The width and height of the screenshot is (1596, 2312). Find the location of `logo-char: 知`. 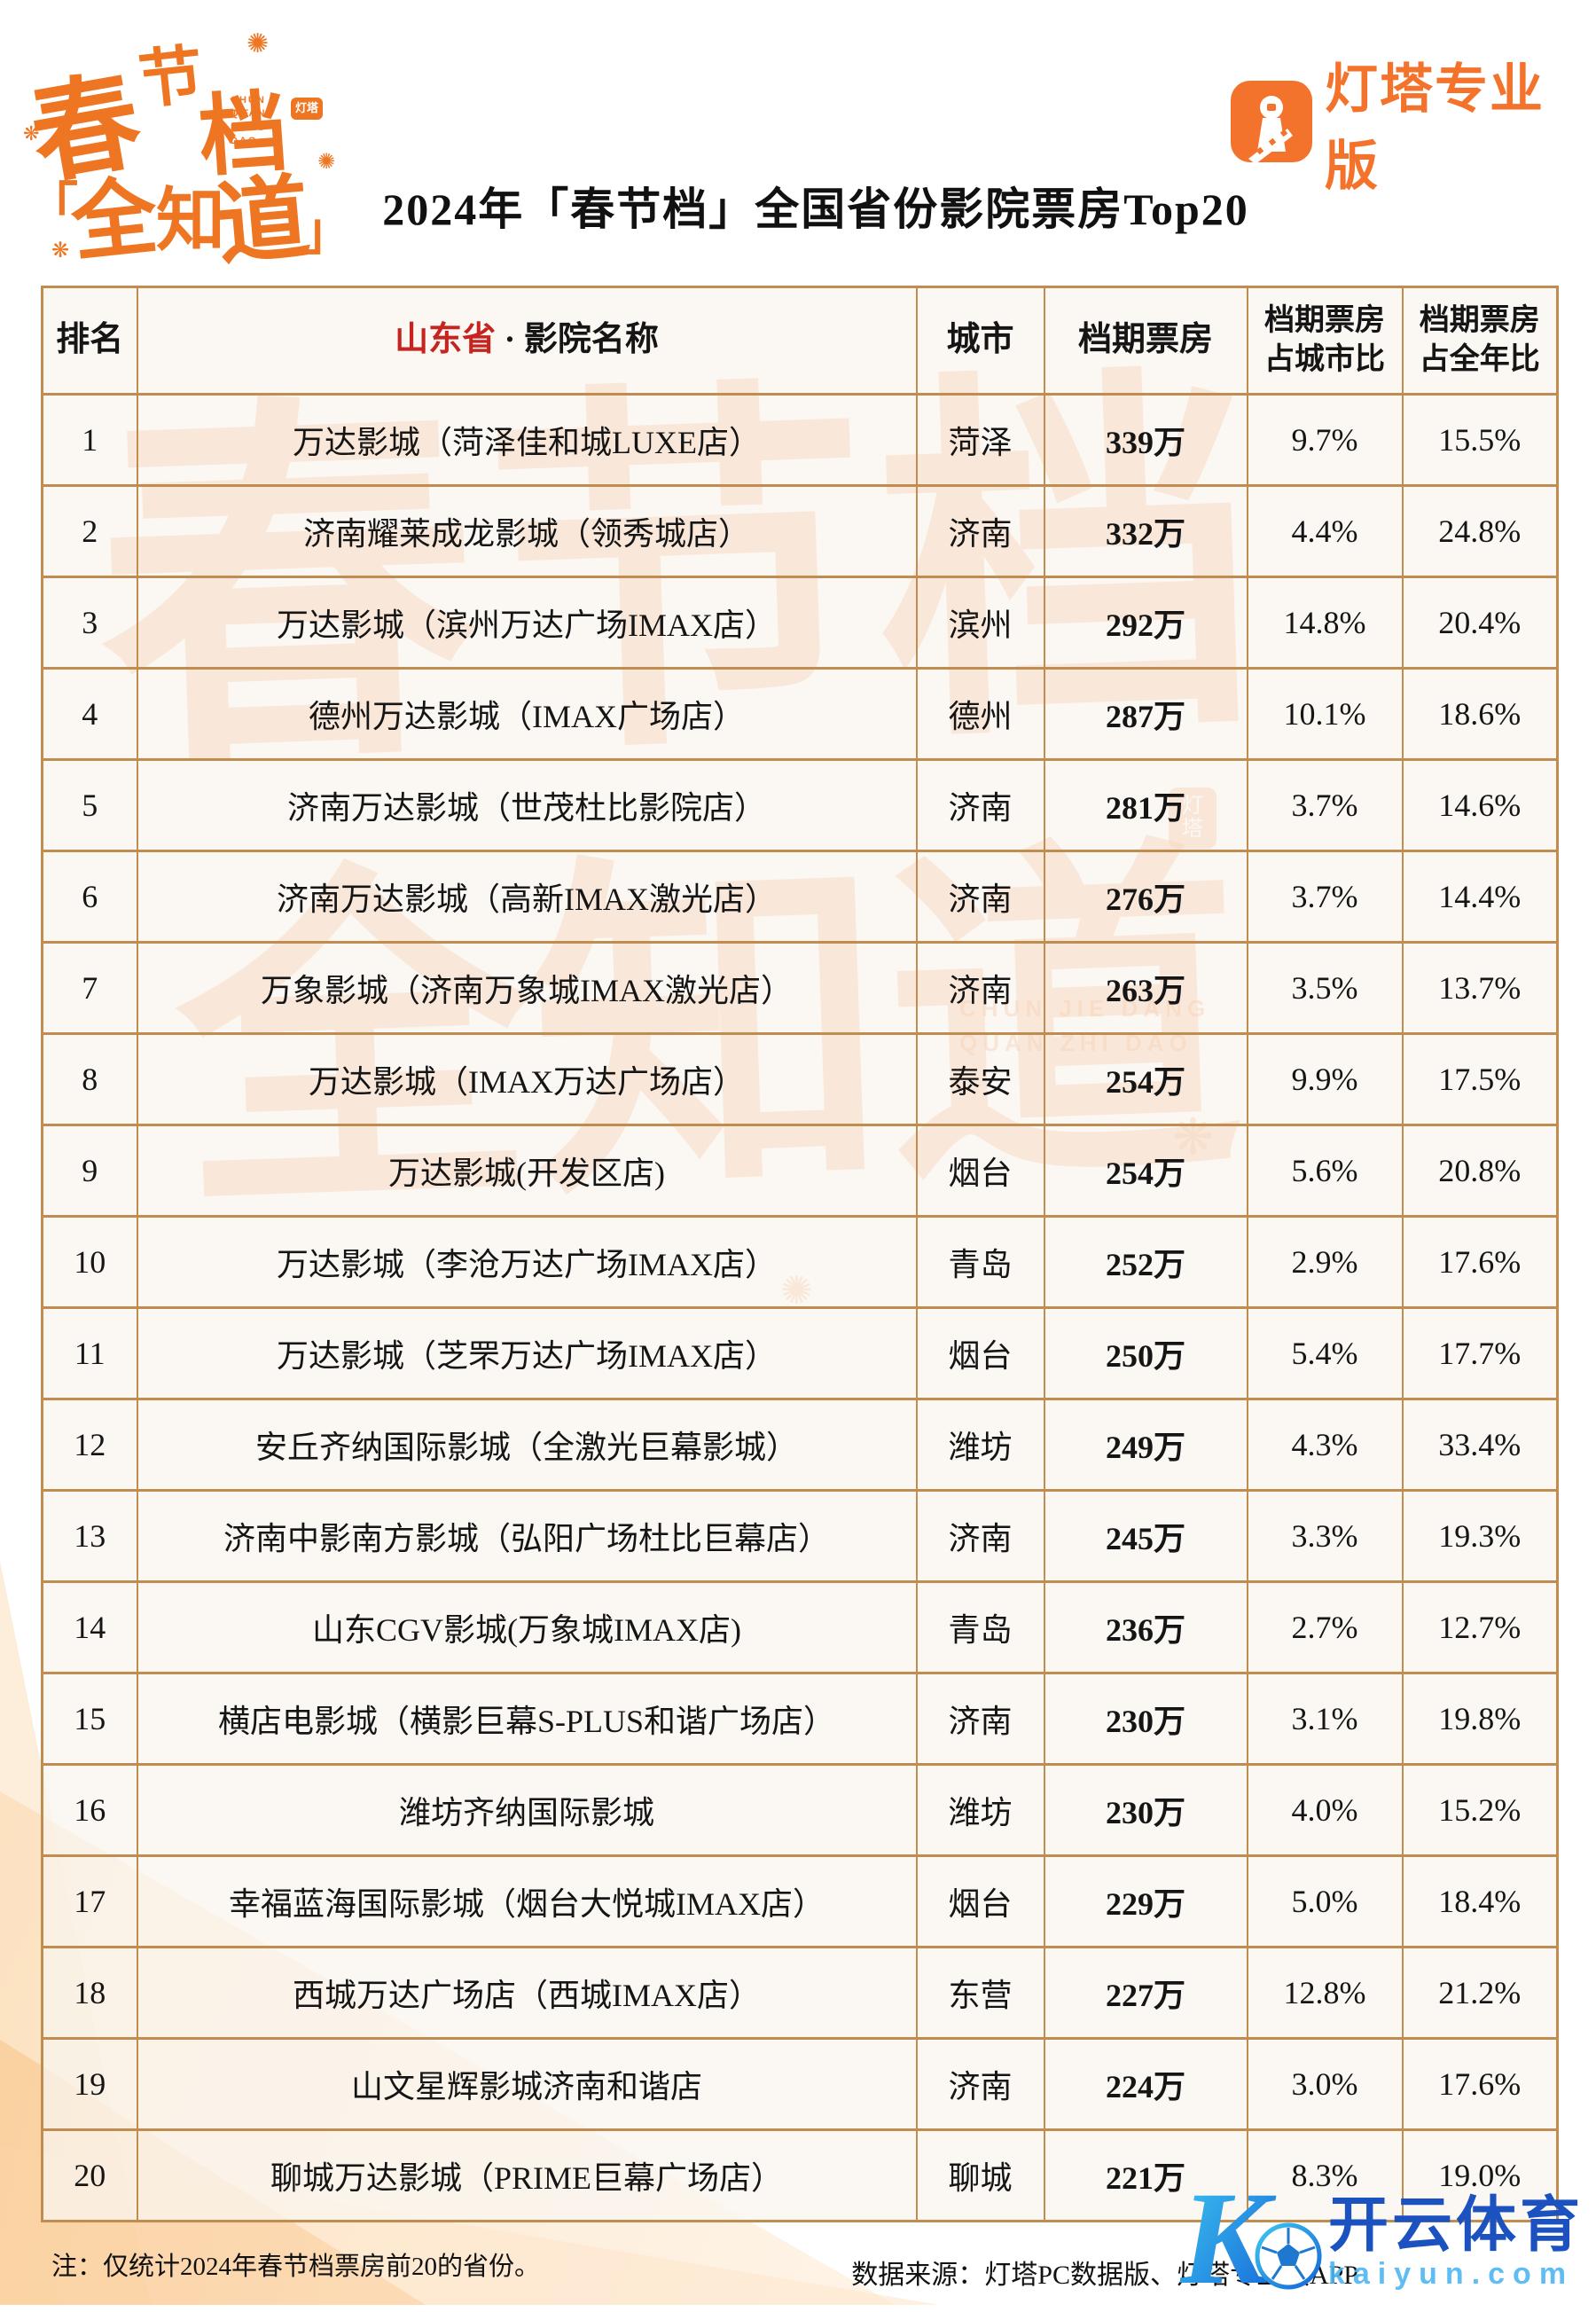

logo-char: 知 is located at coordinates (191, 220).